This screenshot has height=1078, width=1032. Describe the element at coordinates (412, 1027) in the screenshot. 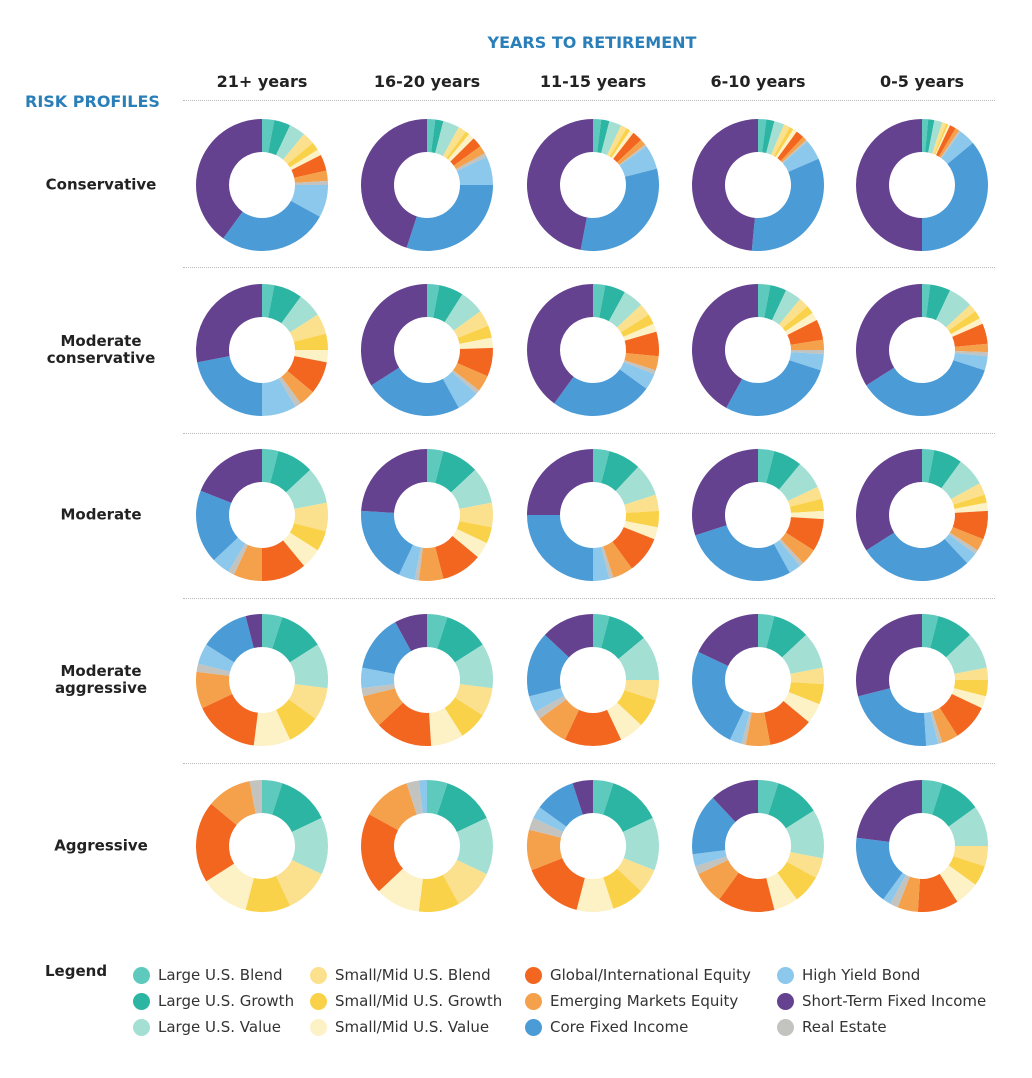

I see `legend-label: Small/Mid U.S. Value` at that location.